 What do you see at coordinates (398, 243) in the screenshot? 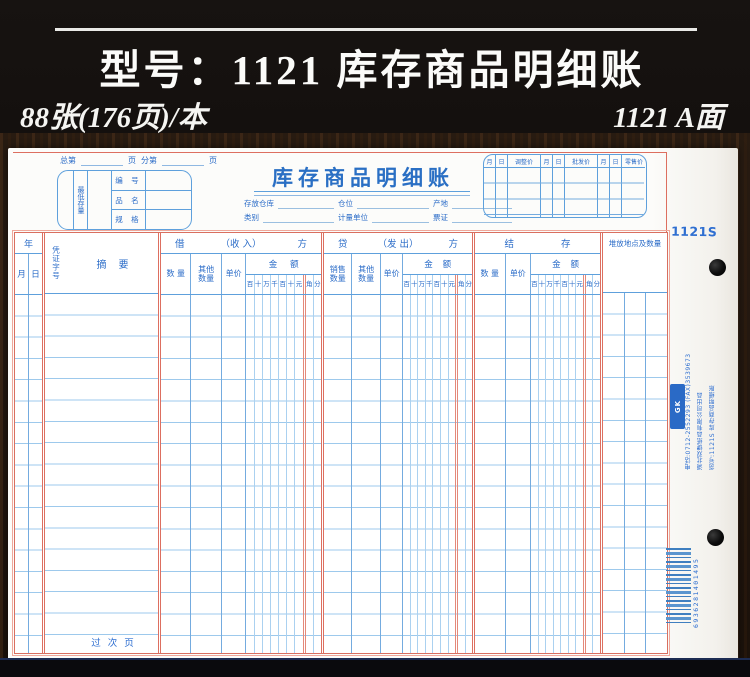
I see `credit-group-title: 贷 （发 出） 方` at bounding box center [398, 243].